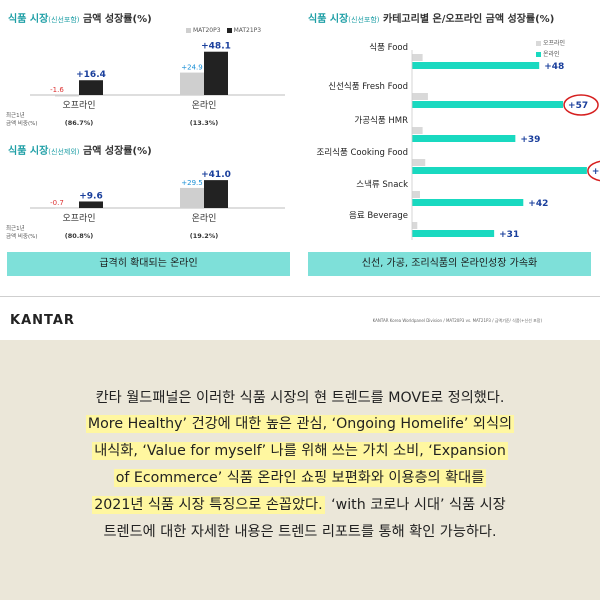 Image resolution: width=600 pixels, height=600 pixels. What do you see at coordinates (78, 218) in the screenshot?
I see `chart2-category-label-0: 오프라인` at bounding box center [78, 218].